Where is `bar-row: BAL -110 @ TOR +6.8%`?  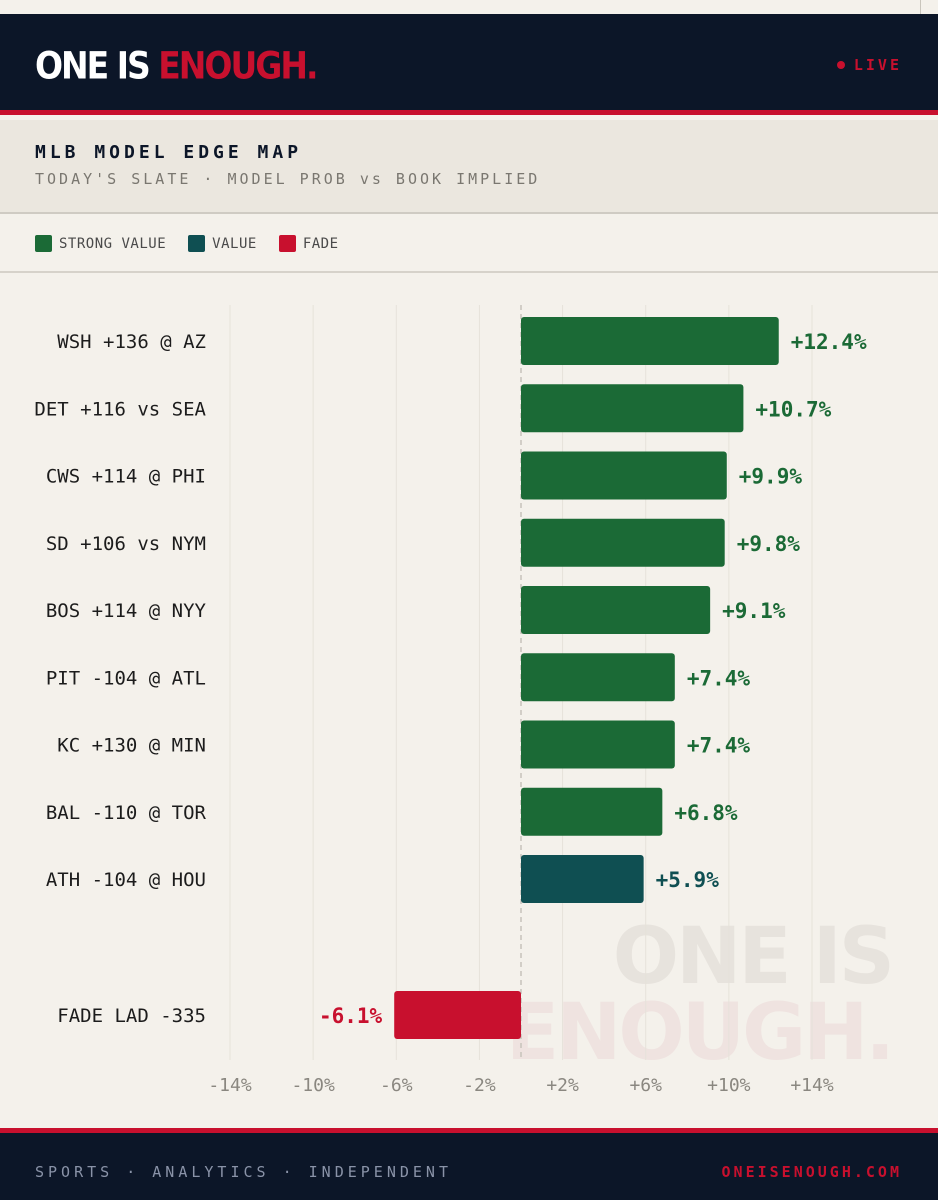
bar-row: BAL -110 @ TOR +6.8% is located at coordinates (392, 811).